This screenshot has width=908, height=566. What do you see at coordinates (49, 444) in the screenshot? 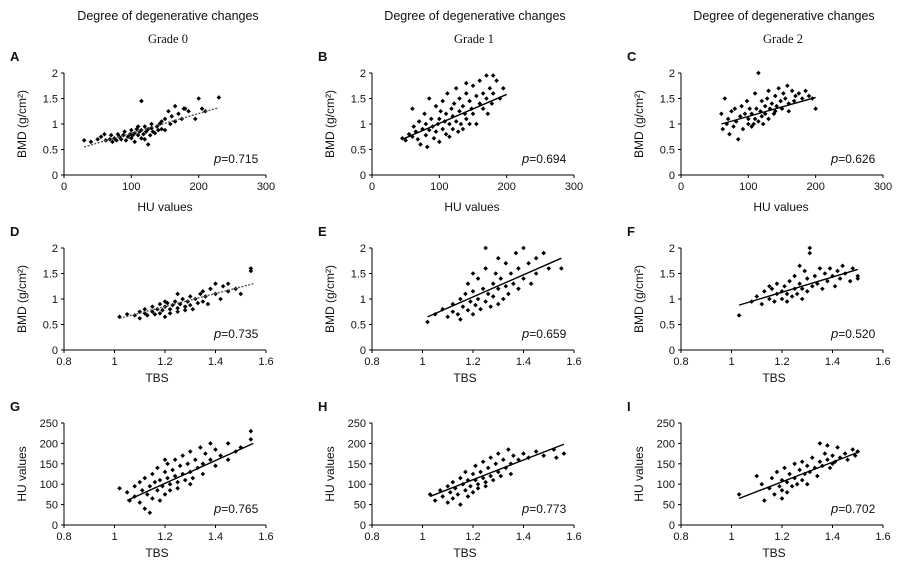
I see `y-tick-label: 200` at bounding box center [49, 444].